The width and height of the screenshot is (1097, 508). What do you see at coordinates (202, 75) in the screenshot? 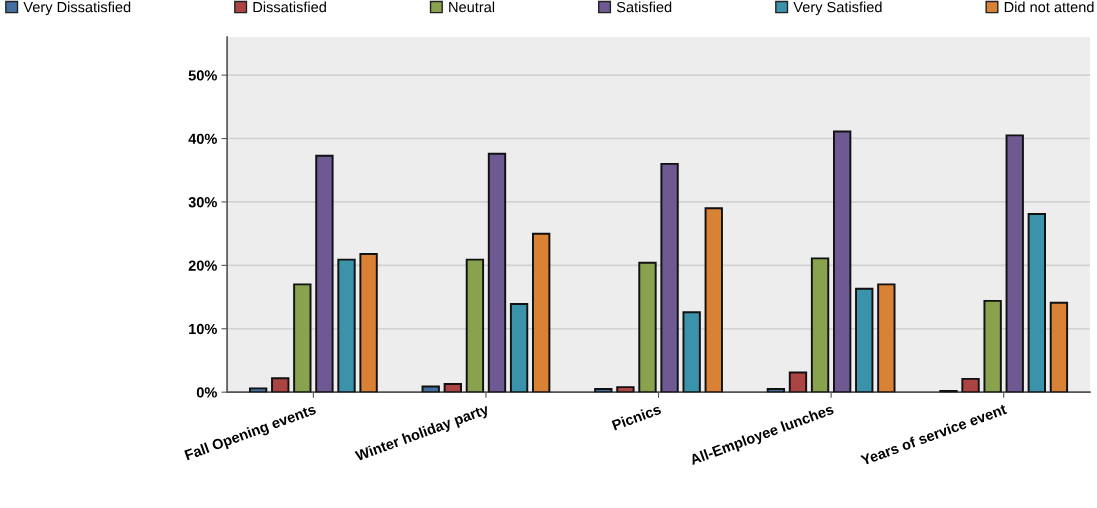
I see `y-tick-label: 50%` at bounding box center [202, 75].